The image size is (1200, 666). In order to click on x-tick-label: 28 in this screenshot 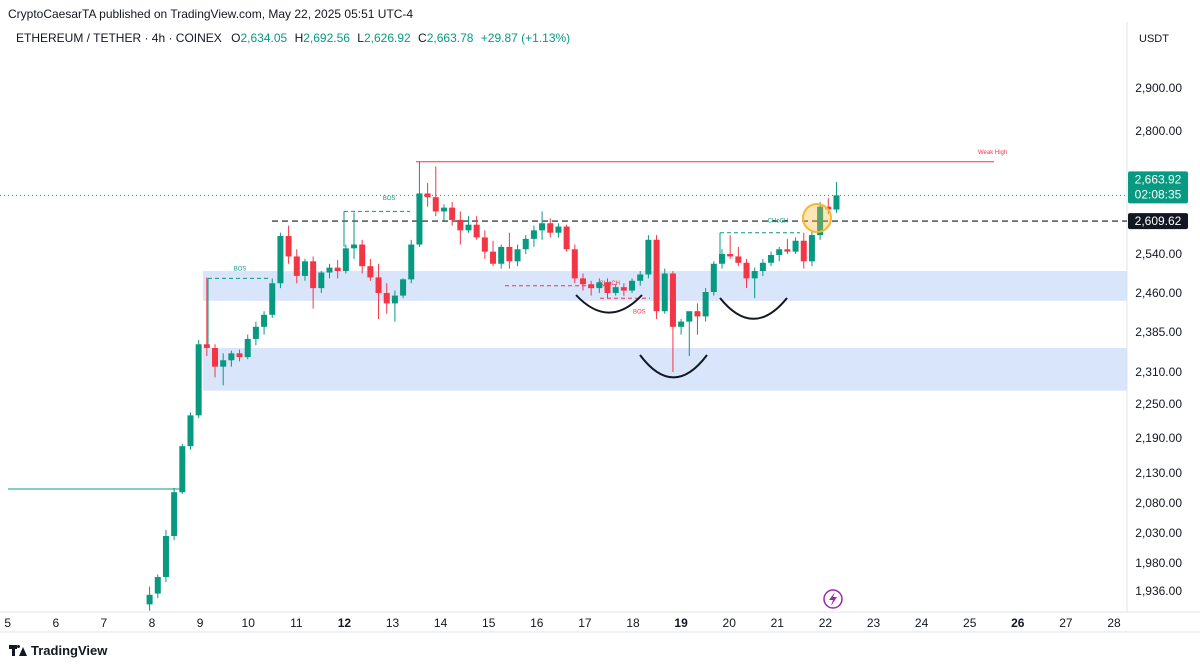, I will do `click(1114, 623)`.